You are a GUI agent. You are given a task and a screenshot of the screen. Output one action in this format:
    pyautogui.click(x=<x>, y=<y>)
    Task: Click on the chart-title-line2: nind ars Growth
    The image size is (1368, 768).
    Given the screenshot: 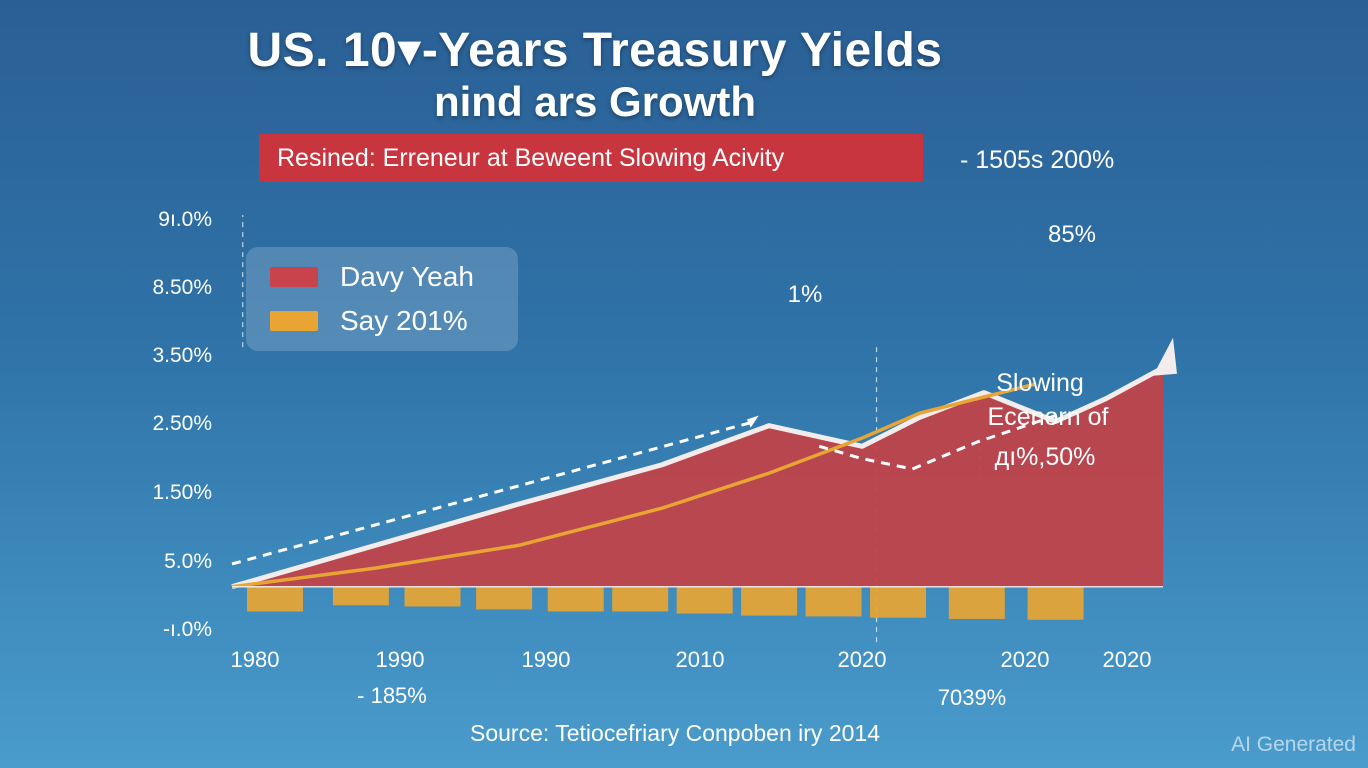 What is the action you would take?
    pyautogui.click(x=594, y=101)
    